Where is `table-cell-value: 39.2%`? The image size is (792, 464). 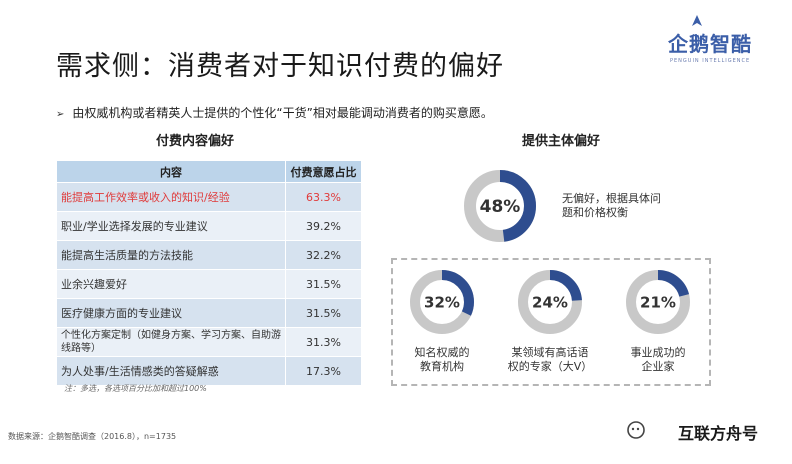
table-cell-value: 39.2% is located at coordinates (323, 226).